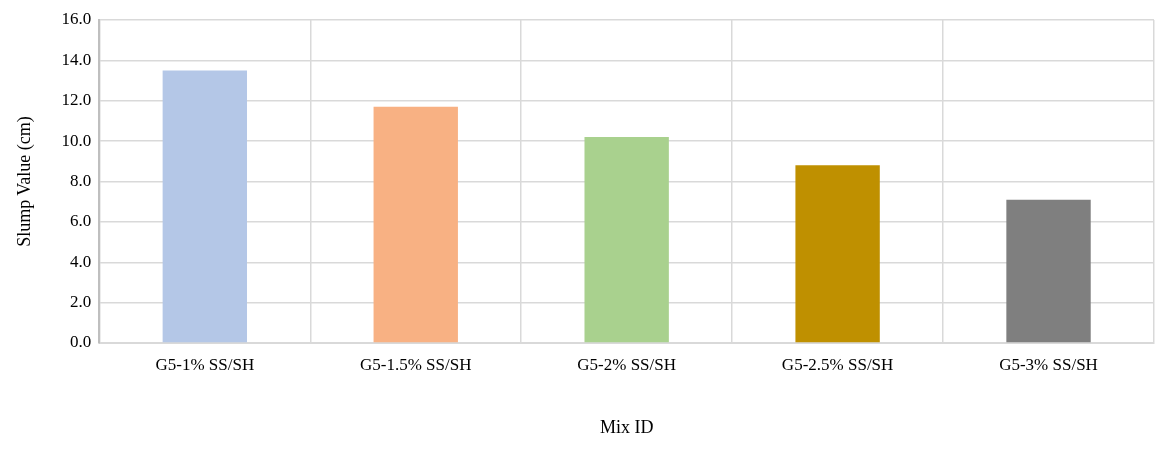  What do you see at coordinates (416, 364) in the screenshot?
I see `x-tick-label: G5-1.5% SS/SH` at bounding box center [416, 364].